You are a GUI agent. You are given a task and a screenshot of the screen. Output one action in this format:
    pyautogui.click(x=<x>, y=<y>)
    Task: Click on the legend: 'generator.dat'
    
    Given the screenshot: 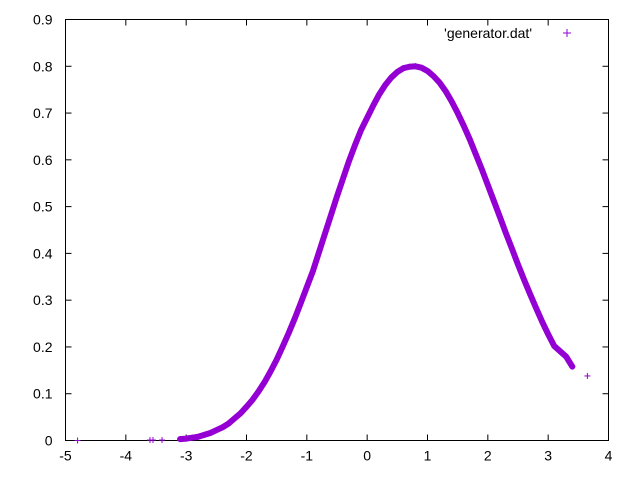 What is the action you would take?
    pyautogui.click(x=507, y=33)
    